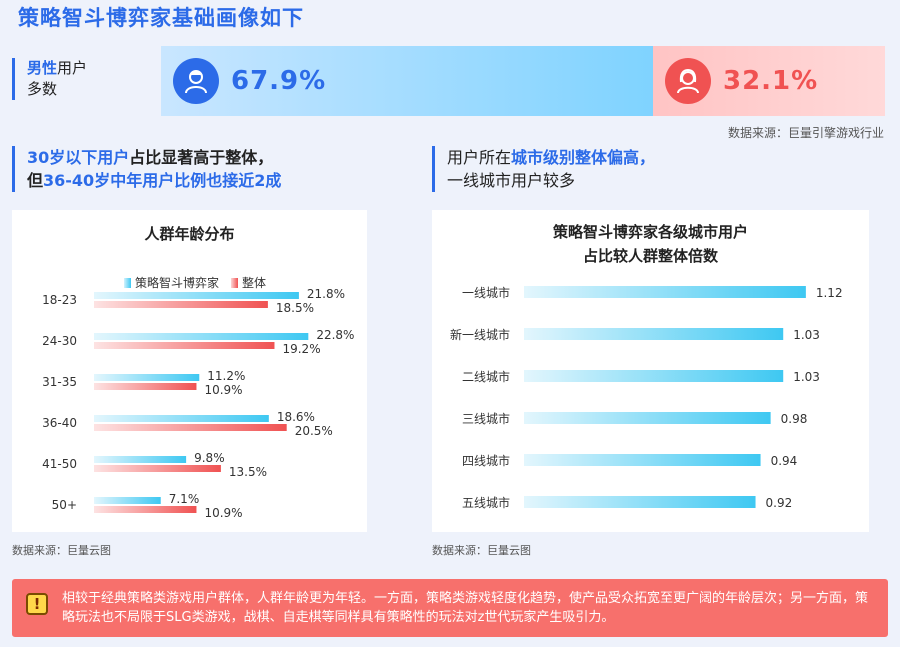  Describe the element at coordinates (784, 461) in the screenshot. I see `city-value-label: 0.94` at that location.